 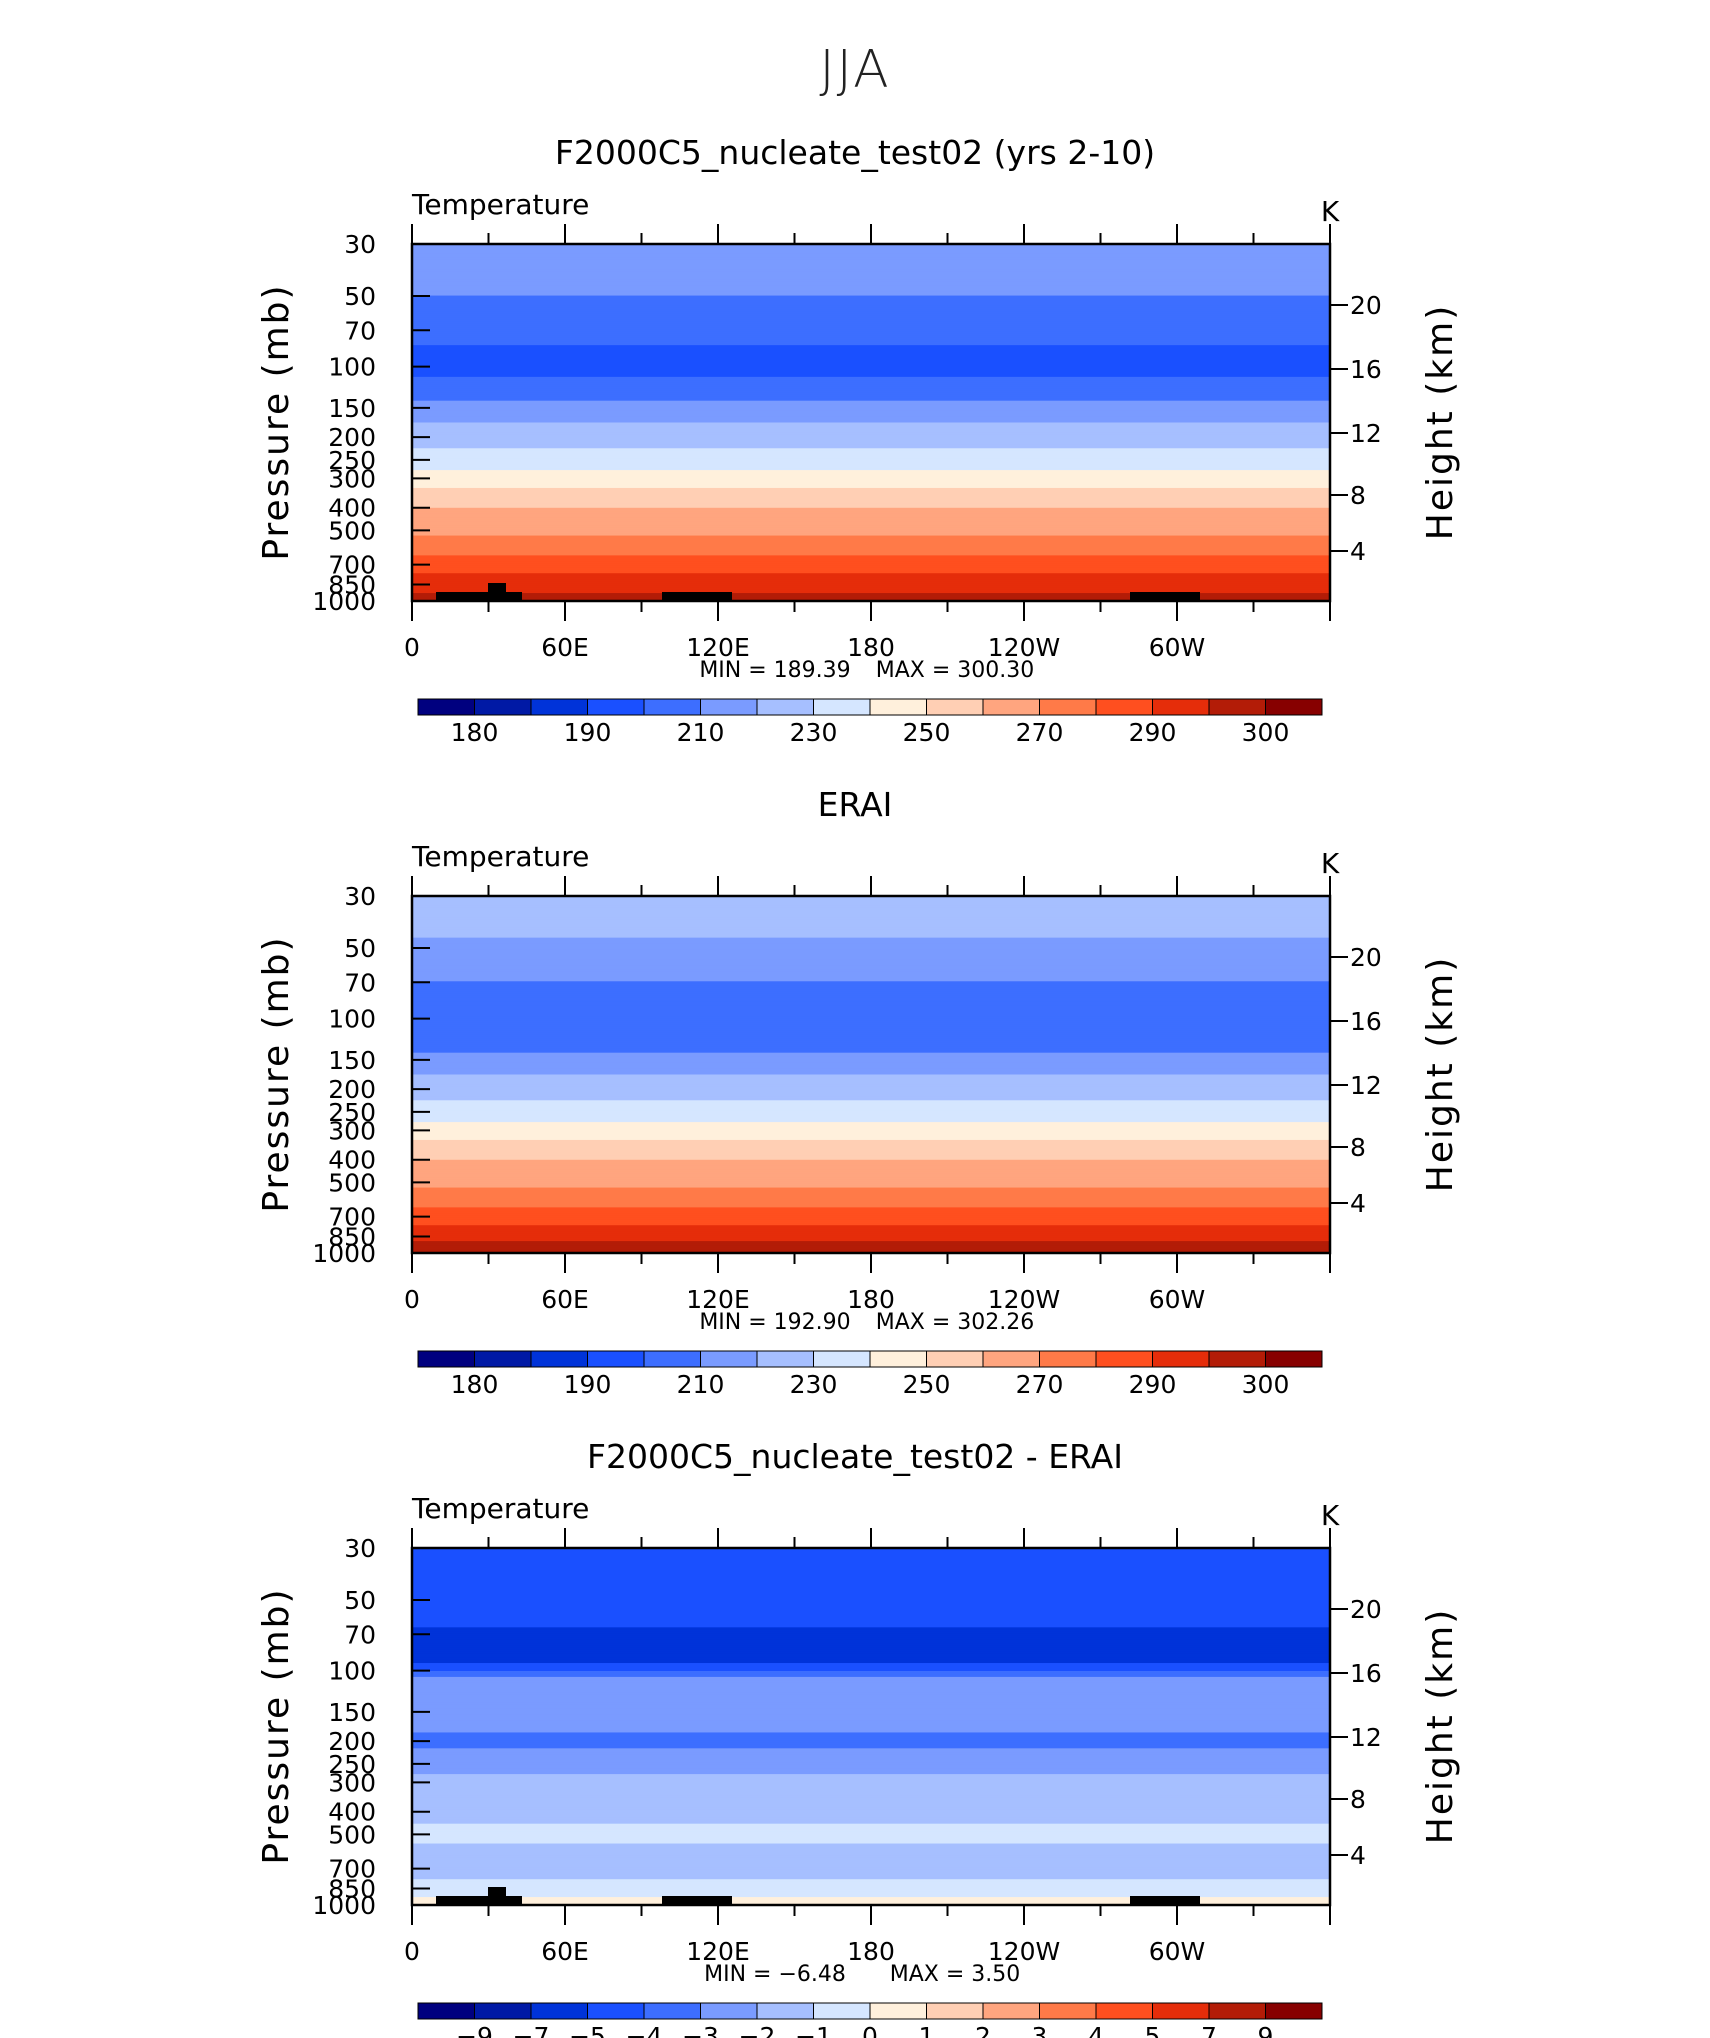 What do you see at coordinates (344, 1253) in the screenshot?
I see `y-tick-label: 1000` at bounding box center [344, 1253].